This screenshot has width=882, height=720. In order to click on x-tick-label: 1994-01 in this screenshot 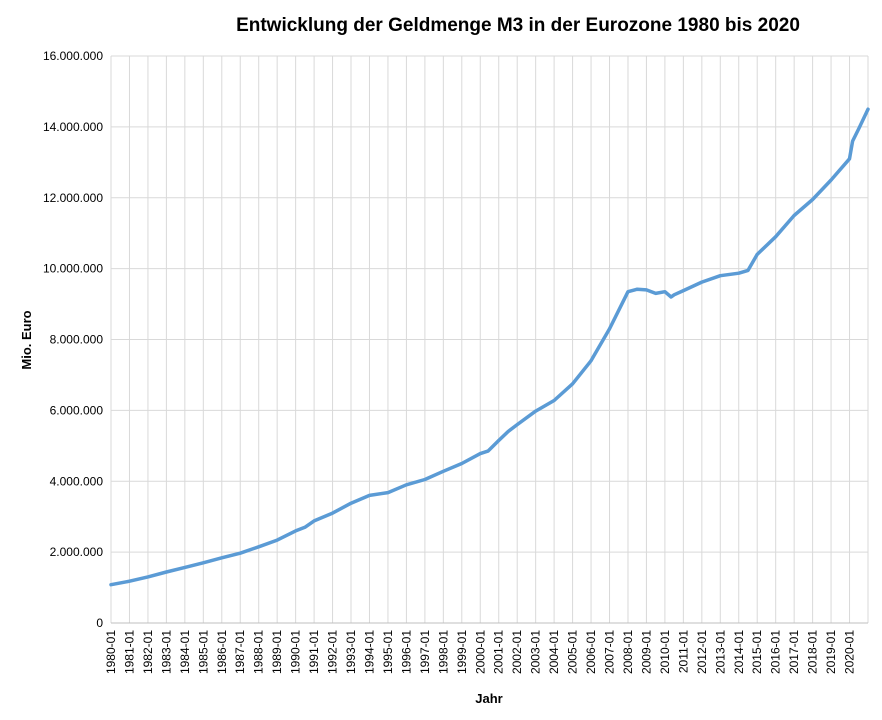, I will do `click(369, 652)`.